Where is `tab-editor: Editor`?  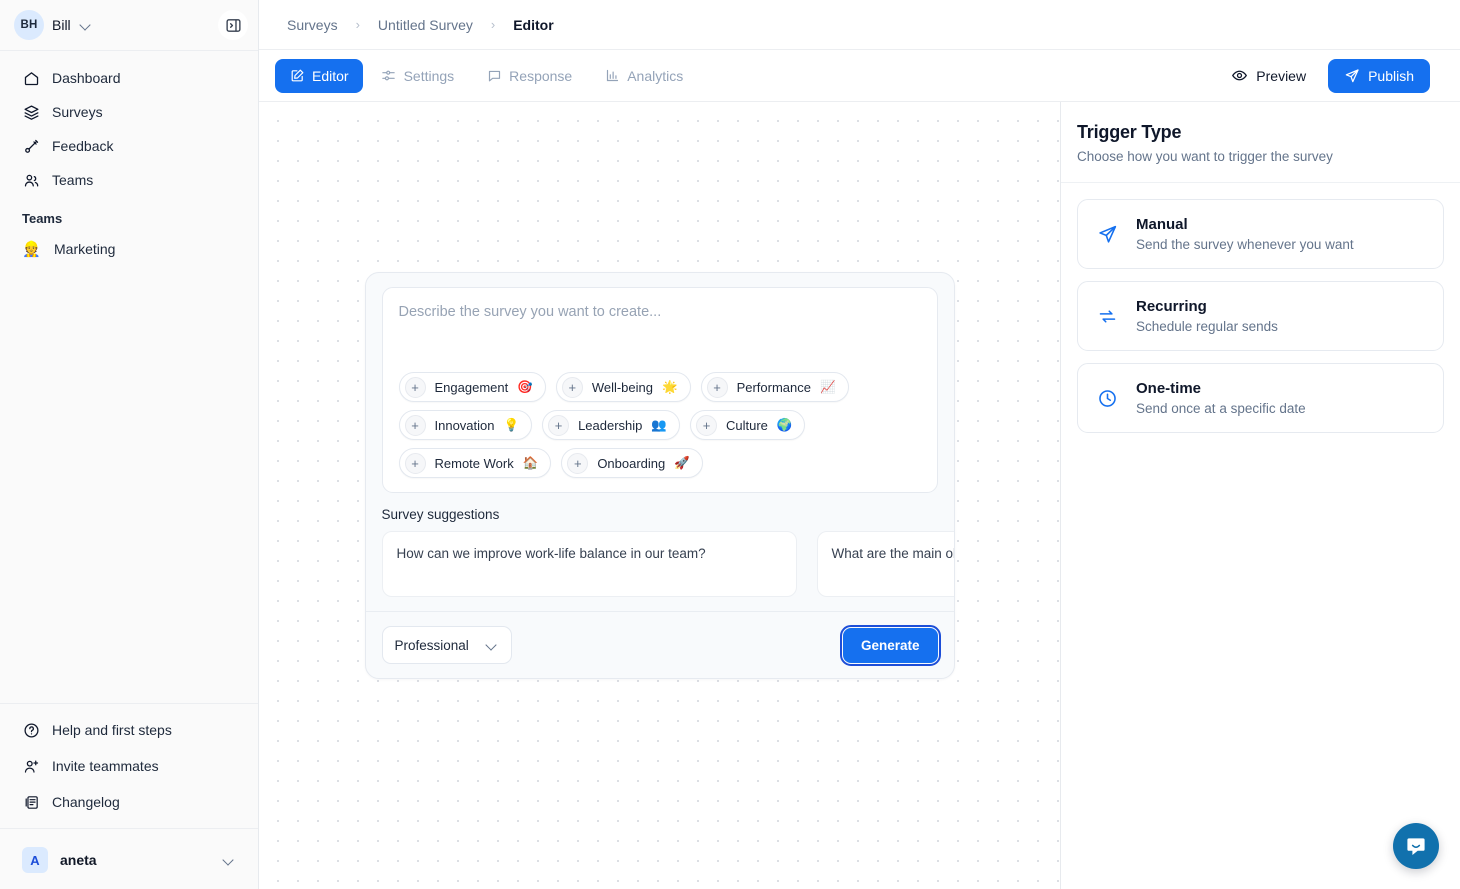
tab-editor: Editor is located at coordinates (319, 75).